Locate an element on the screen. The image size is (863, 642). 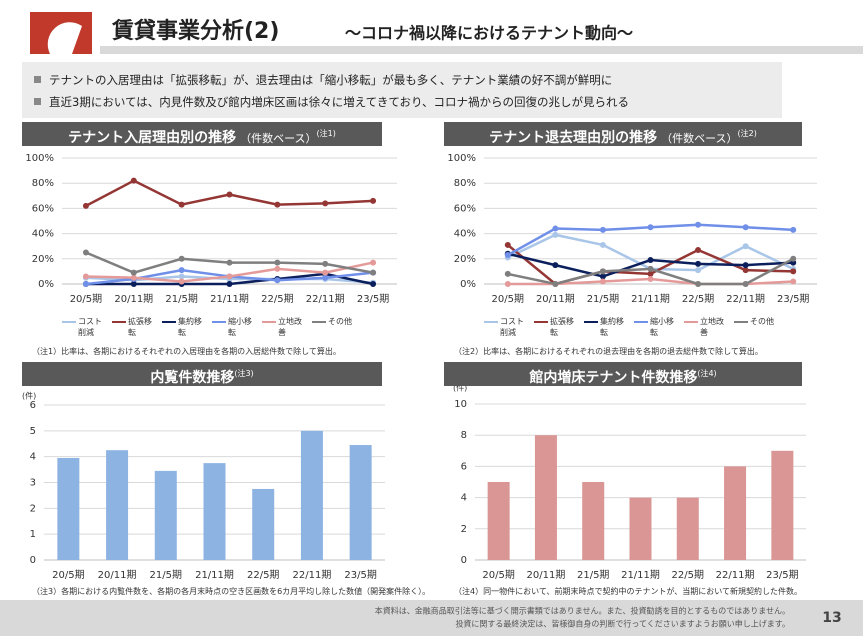
y-tick-label: 1 is located at coordinates (33, 534).